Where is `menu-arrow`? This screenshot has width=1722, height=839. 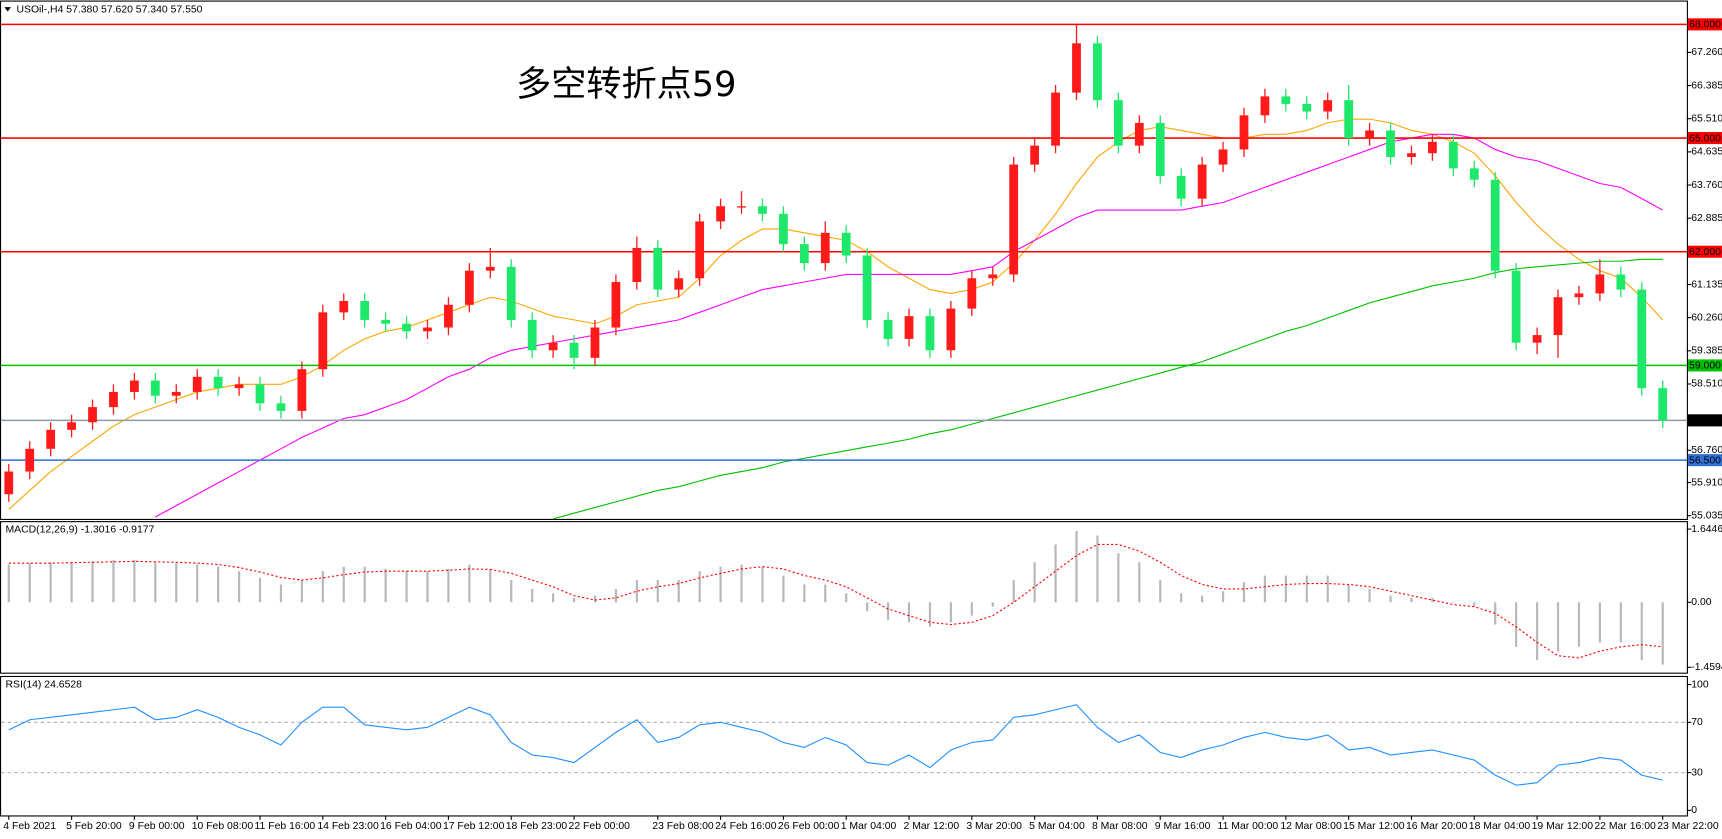 menu-arrow is located at coordinates (7, 9).